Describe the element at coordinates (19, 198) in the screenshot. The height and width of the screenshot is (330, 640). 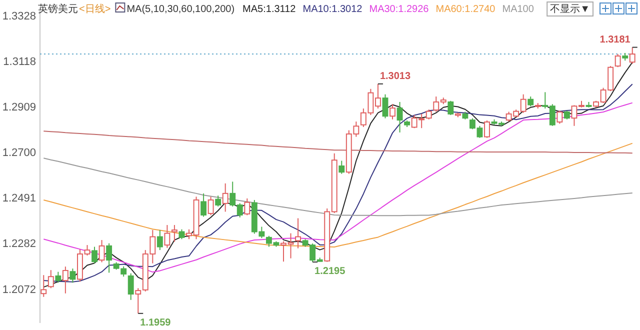
I see `y-tick-label: 1.2491` at that location.